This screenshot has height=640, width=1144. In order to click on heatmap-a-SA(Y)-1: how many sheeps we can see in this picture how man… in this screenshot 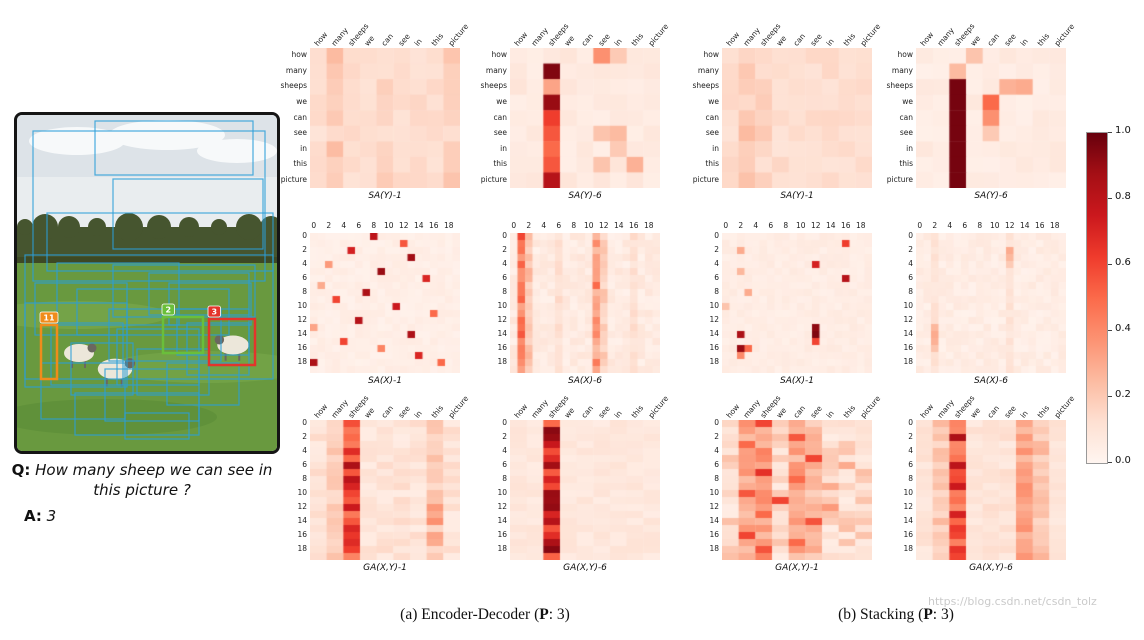, I will do `click(374, 111)`.